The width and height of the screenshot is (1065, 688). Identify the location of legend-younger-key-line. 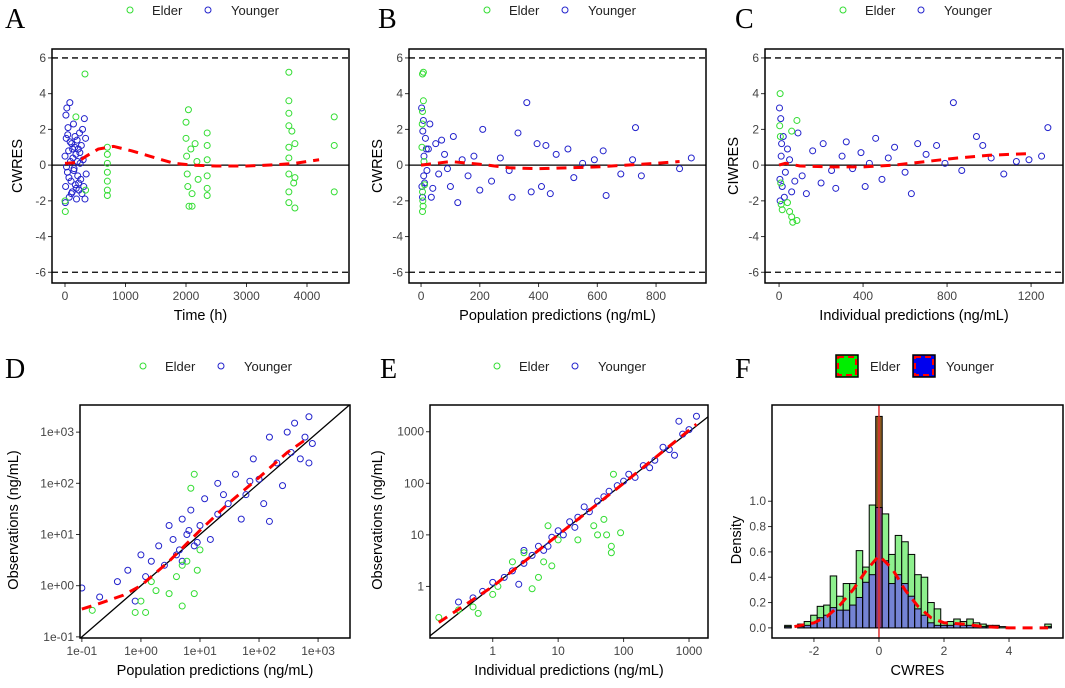
(924, 366).